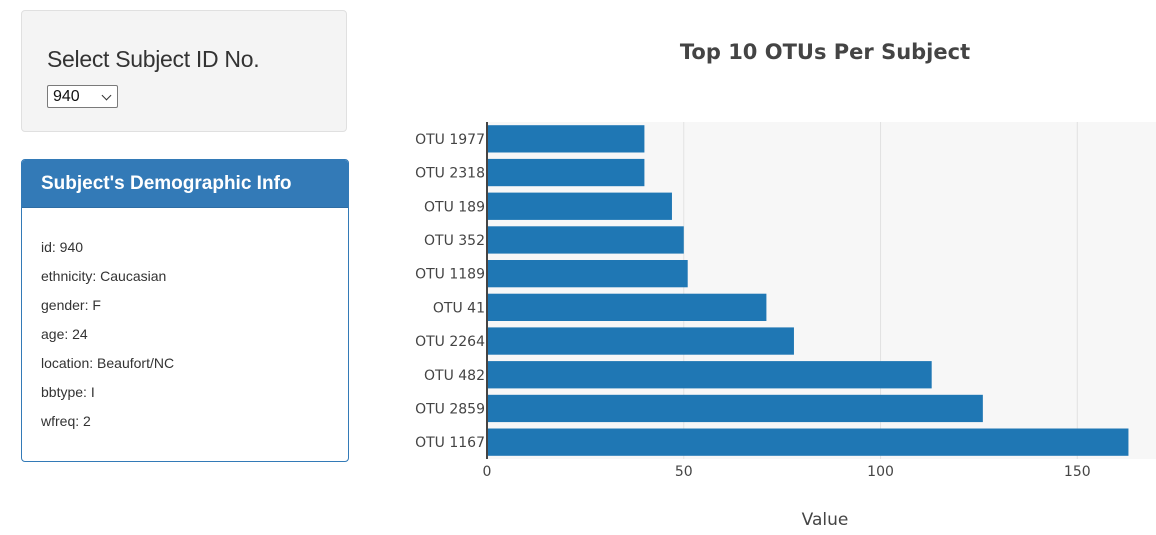 The height and width of the screenshot is (535, 1156). What do you see at coordinates (108, 363) in the screenshot?
I see `demographic-row: location: Beaufort/NC` at bounding box center [108, 363].